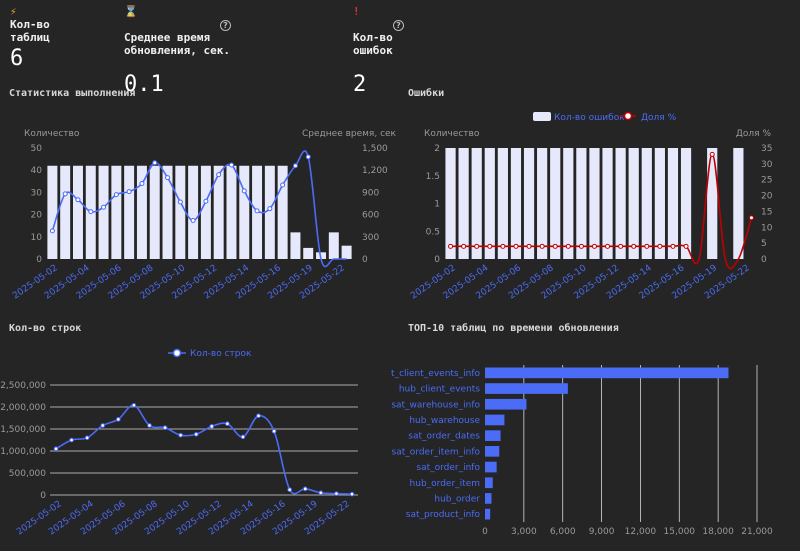  Describe the element at coordinates (718, 532) in the screenshot. I see `x-tick-label: 18,000` at that location.